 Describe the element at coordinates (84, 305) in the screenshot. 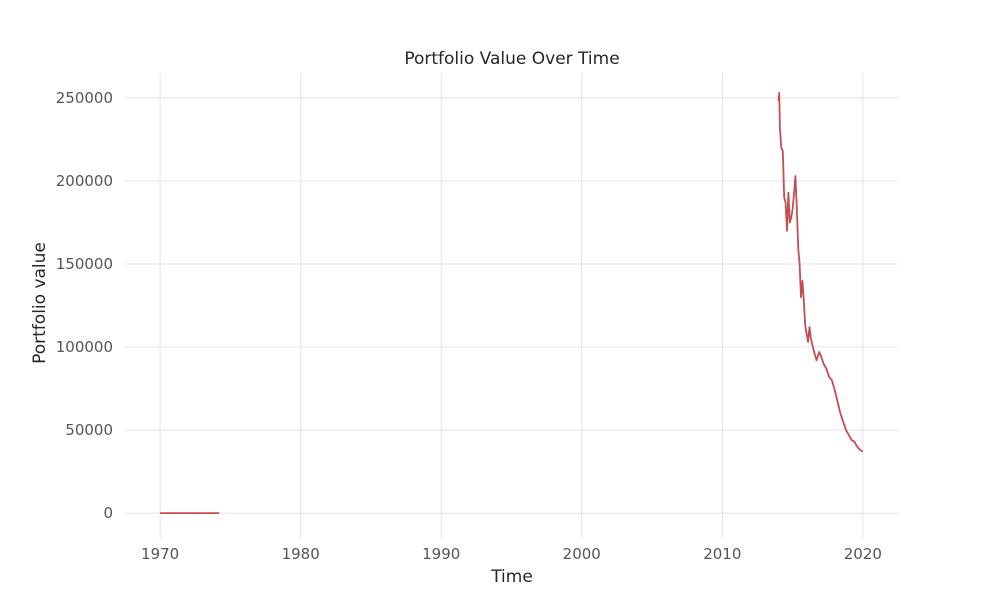

I see `y-tick-labels: 0 50000 100000 150000 200000 250000` at that location.